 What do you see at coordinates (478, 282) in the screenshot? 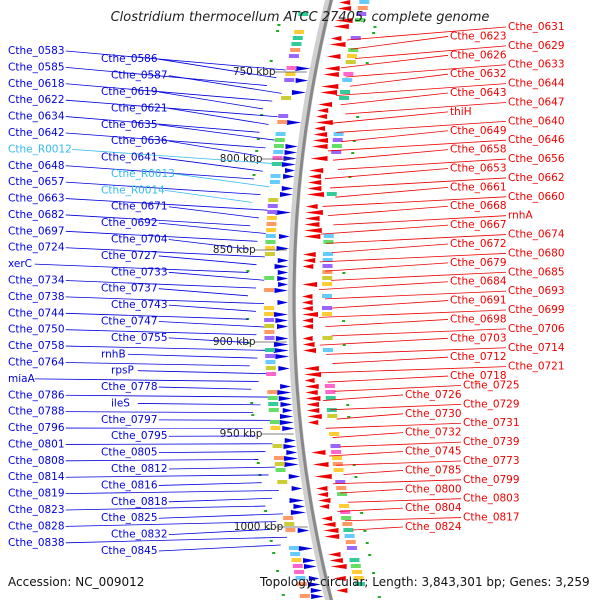
I see `gene-label-right: Cthe_0684` at bounding box center [478, 282].